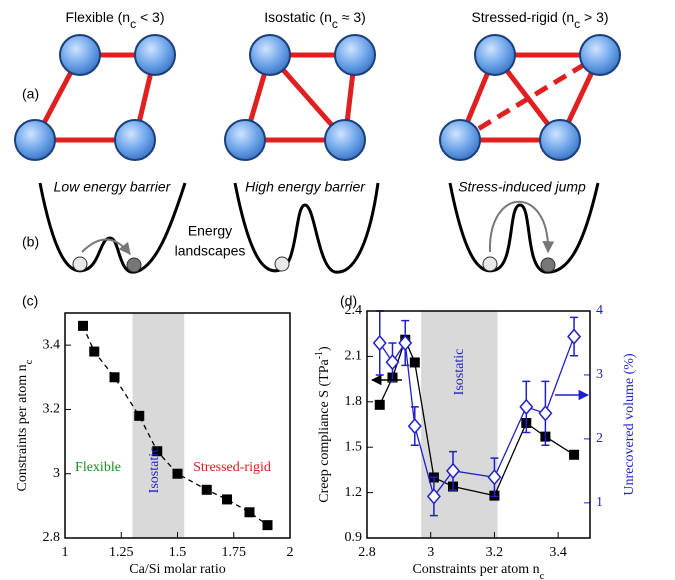 Image resolution: width=675 pixels, height=580 pixels. Describe the element at coordinates (542, 575) in the screenshot. I see `x-label-sub: c` at that location.